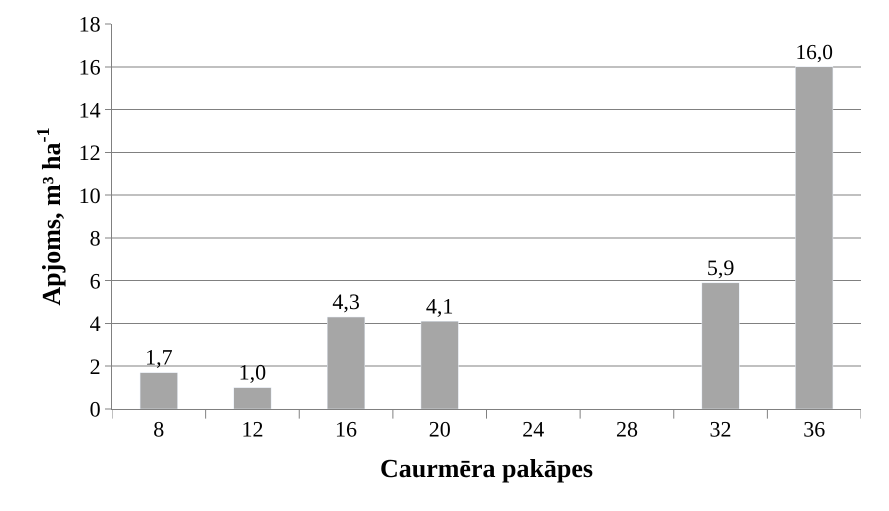 Image resolution: width=889 pixels, height=511 pixels. Describe the element at coordinates (95, 238) in the screenshot. I see `y-tick-label: 8` at that location.